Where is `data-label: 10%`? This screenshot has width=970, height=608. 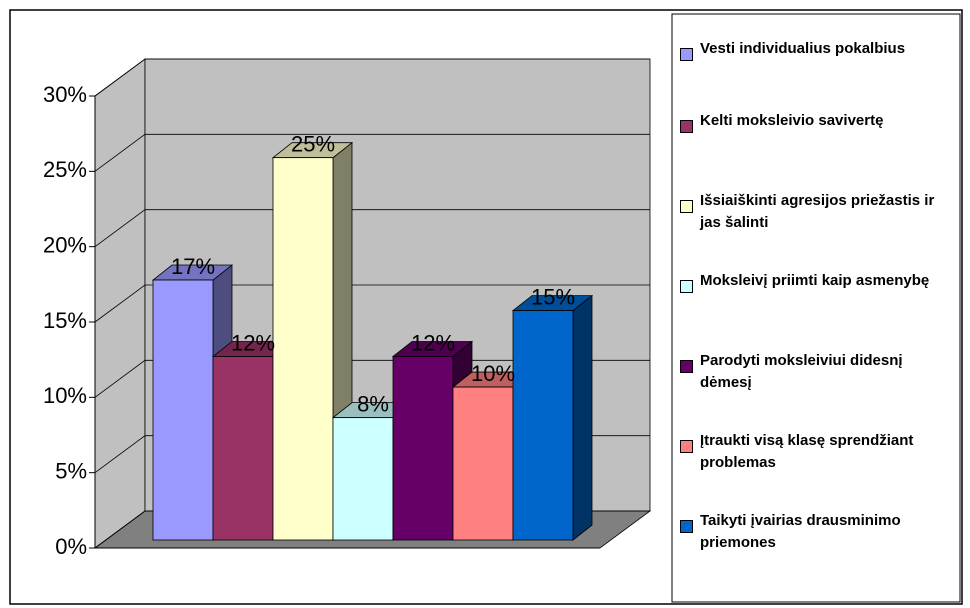 data-label: 10% is located at coordinates (493, 373).